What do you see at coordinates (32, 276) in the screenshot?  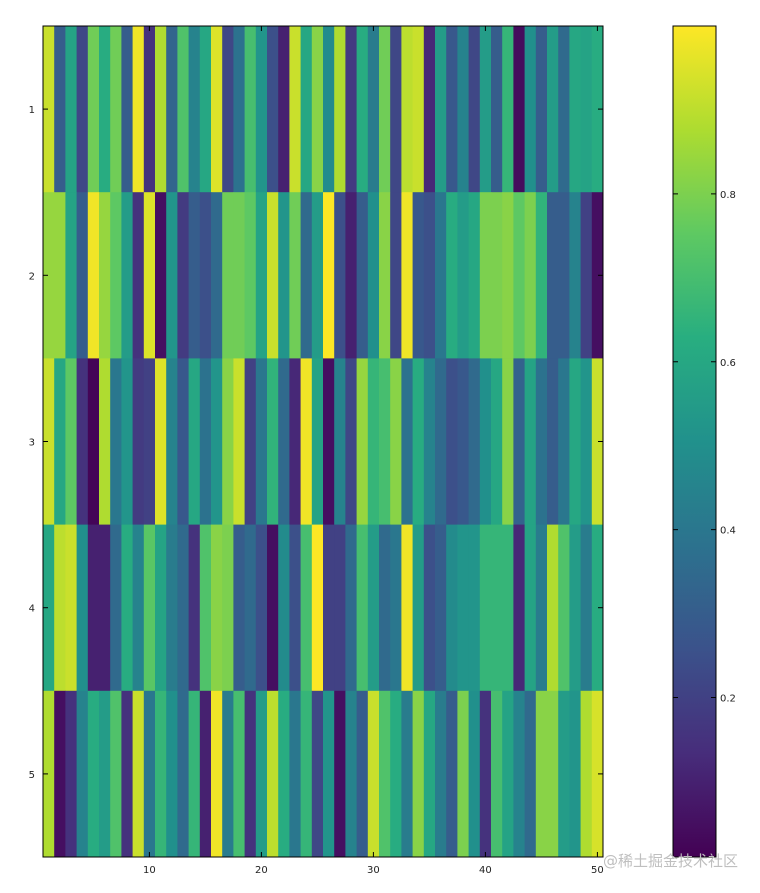 I see `y-tick-label: 2` at bounding box center [32, 276].